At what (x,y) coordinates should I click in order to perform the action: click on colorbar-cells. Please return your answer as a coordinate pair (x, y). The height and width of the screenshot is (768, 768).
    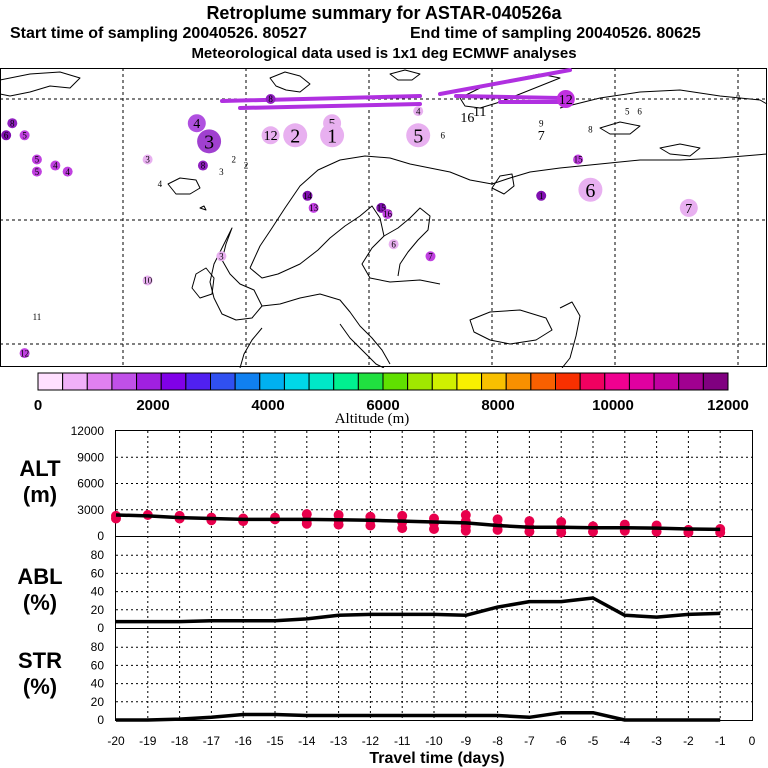
    Looking at the image, I should click on (383, 381).